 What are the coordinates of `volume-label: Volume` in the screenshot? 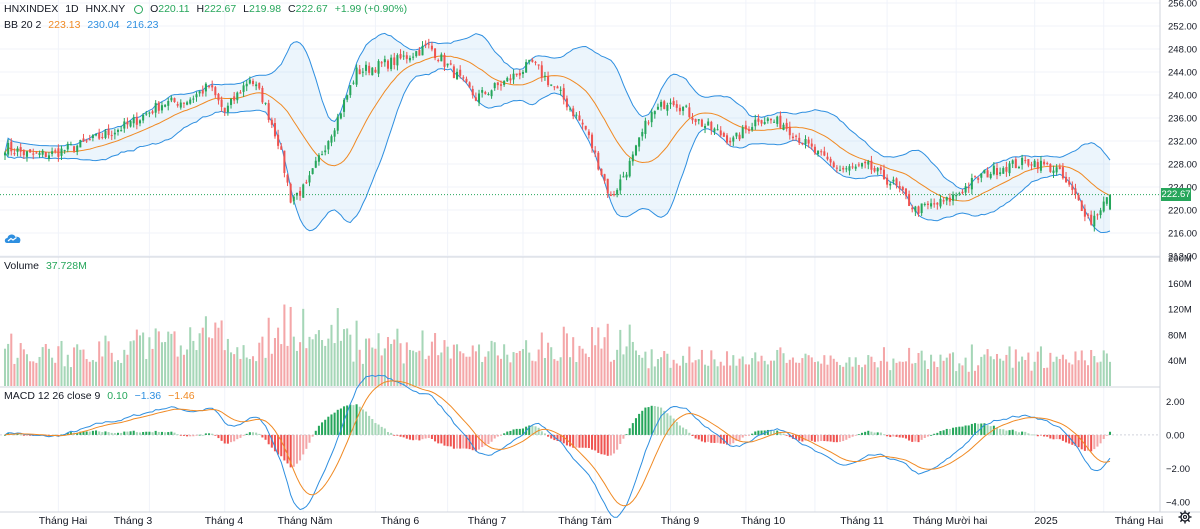 It's located at (22, 266).